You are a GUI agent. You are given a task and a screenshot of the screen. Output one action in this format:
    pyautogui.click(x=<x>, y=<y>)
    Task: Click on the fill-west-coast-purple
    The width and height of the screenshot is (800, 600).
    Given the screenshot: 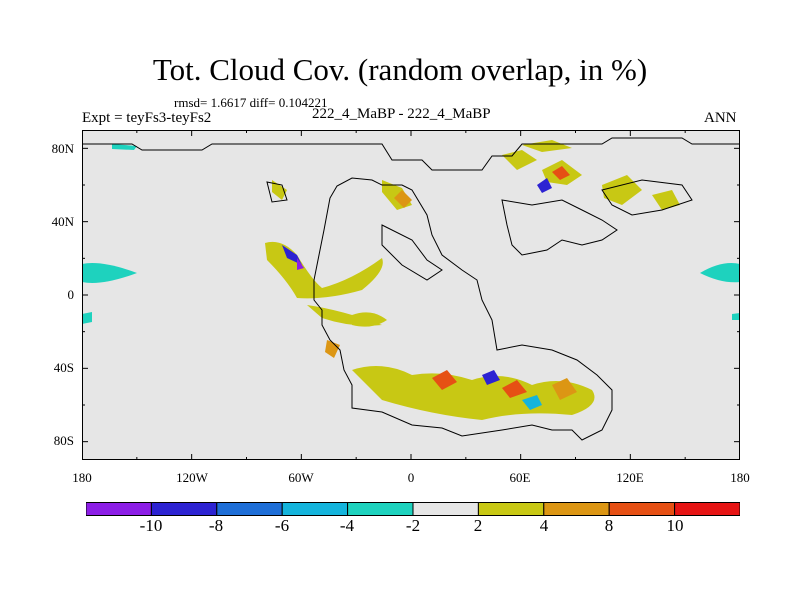 What is the action you would take?
    pyautogui.click(x=300, y=264)
    